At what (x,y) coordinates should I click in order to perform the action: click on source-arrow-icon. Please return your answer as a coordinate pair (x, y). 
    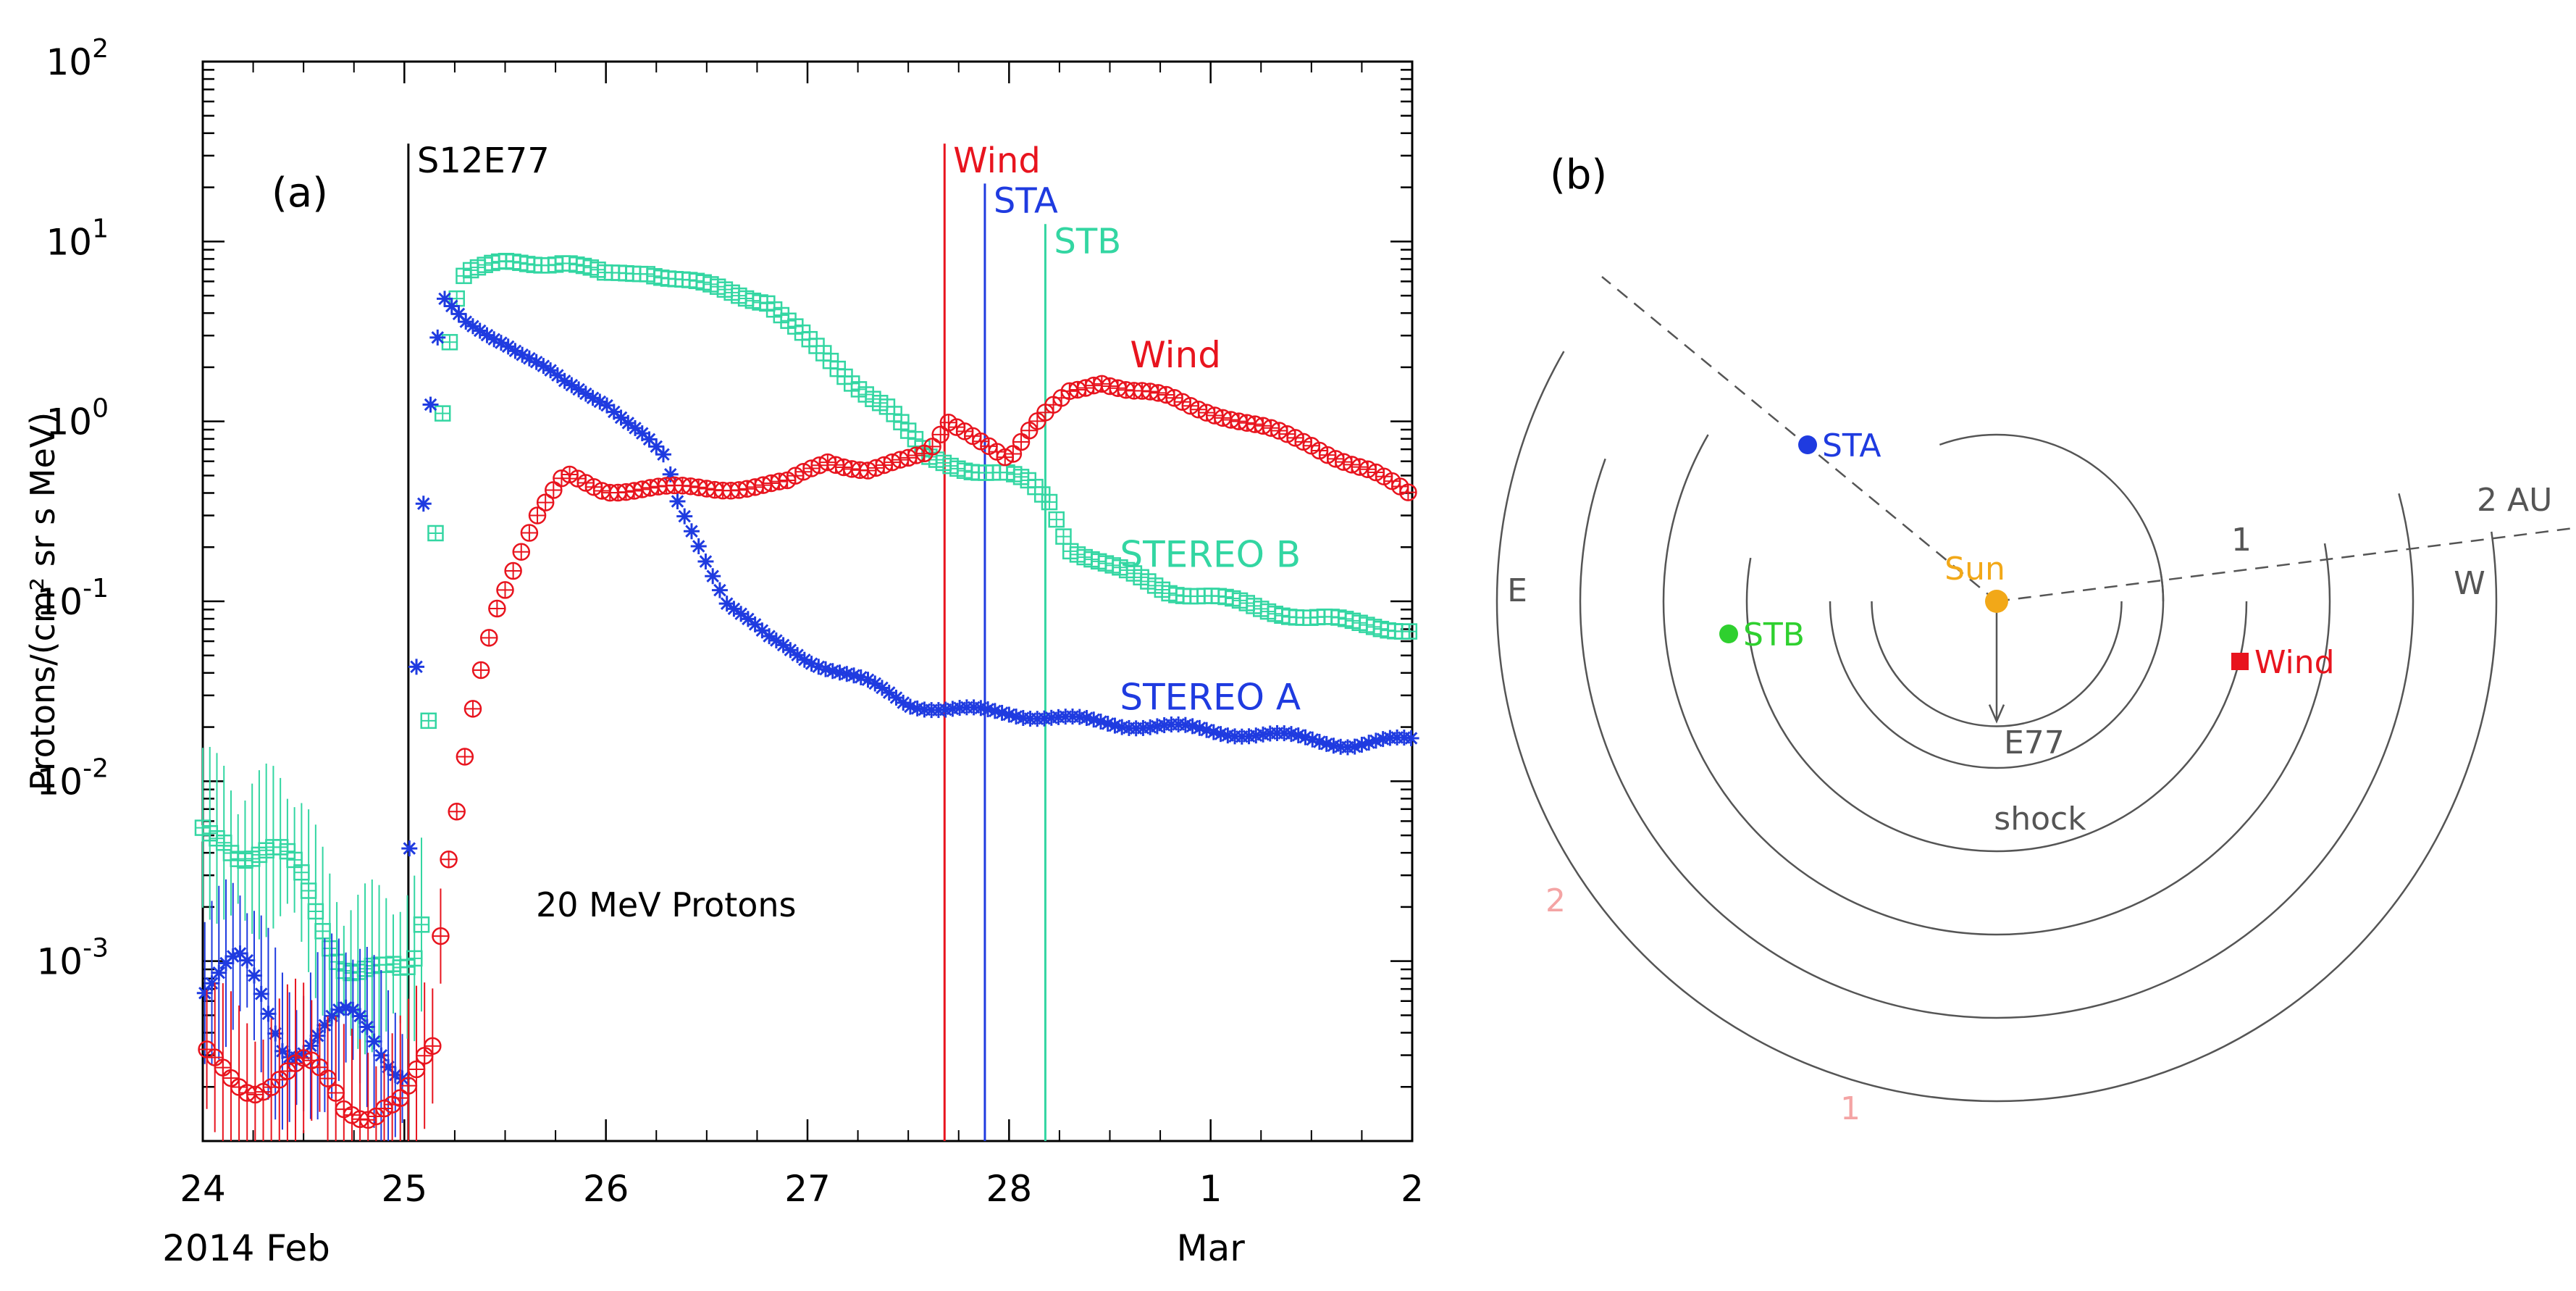
    Looking at the image, I should click on (1996, 714).